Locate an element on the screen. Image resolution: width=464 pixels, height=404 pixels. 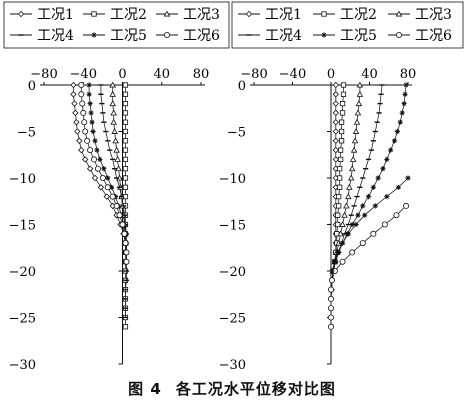
legend-marker-square is located at coordinates (324, 14).